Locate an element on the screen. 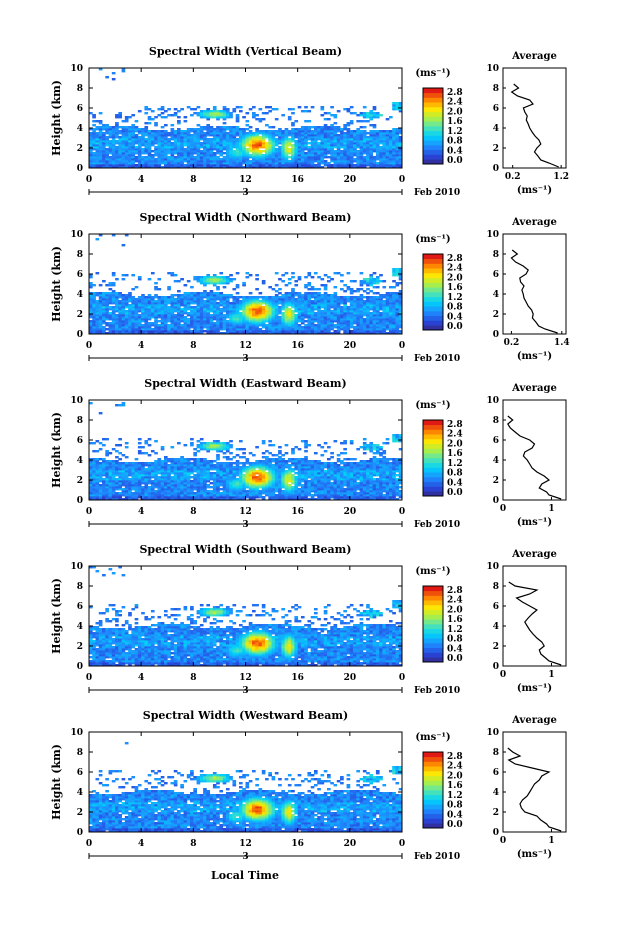  colorbar-tick-label: 0.4 is located at coordinates (455, 317).